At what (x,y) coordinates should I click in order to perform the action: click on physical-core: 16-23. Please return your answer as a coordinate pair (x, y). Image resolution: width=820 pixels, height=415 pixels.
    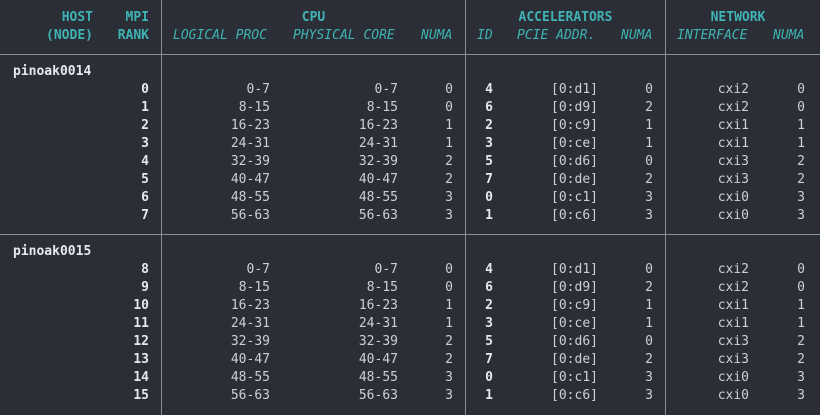
    Looking at the image, I should click on (378, 125).